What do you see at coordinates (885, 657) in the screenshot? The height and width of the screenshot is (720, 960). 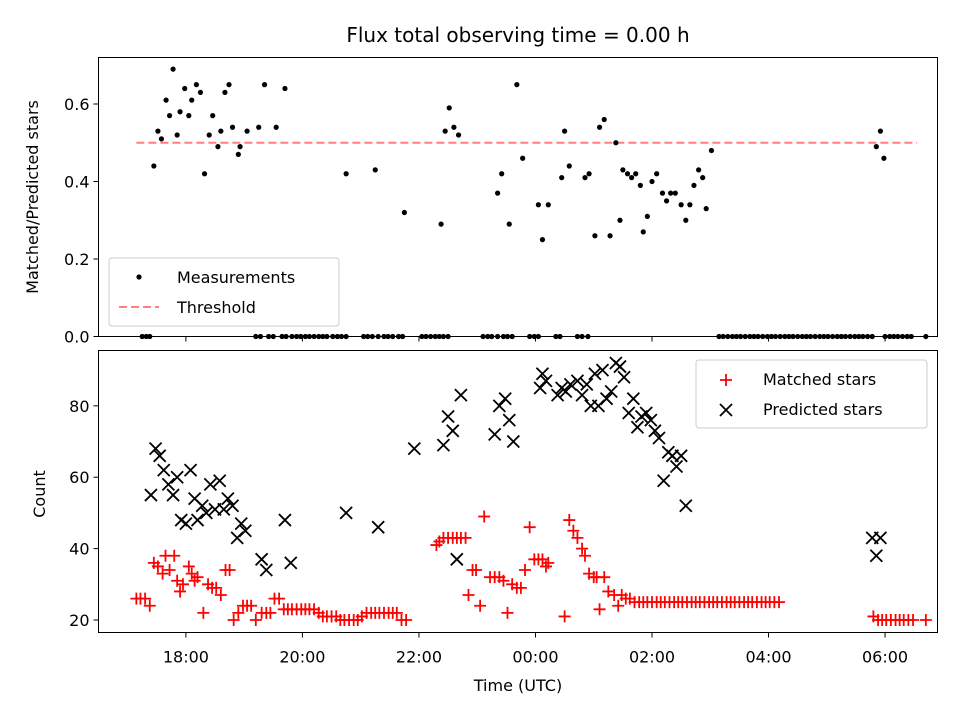 I see `x-tick-label: 06:00` at bounding box center [885, 657].